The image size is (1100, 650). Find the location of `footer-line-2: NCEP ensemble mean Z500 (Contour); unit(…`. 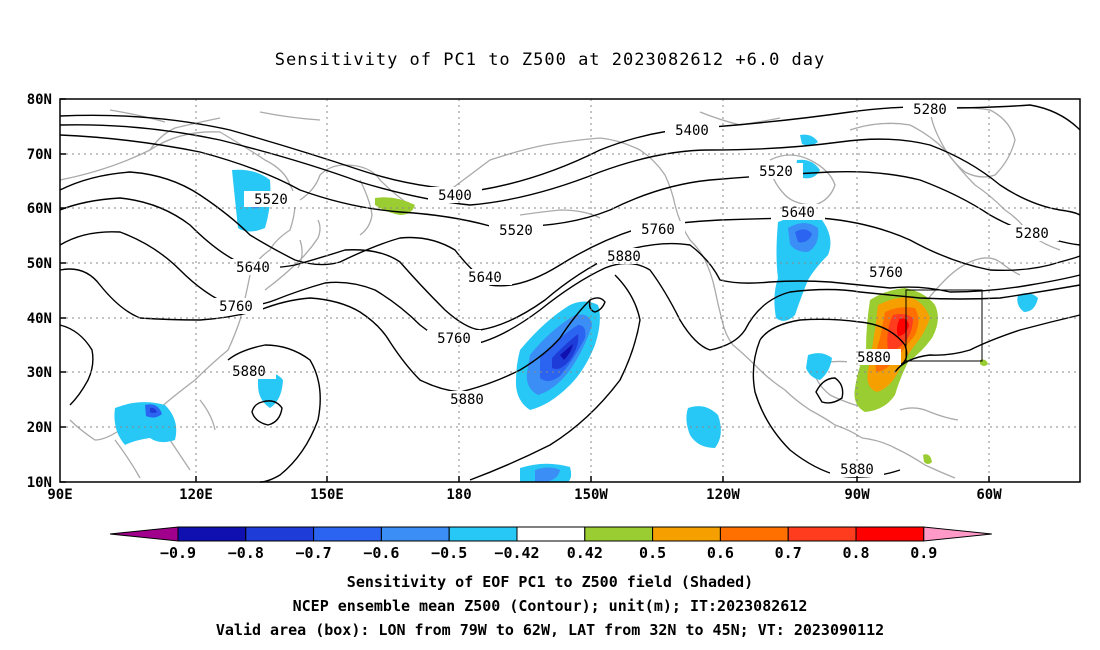

footer-line-2: NCEP ensemble mean Z500 (Contour); unit(… is located at coordinates (550, 606).